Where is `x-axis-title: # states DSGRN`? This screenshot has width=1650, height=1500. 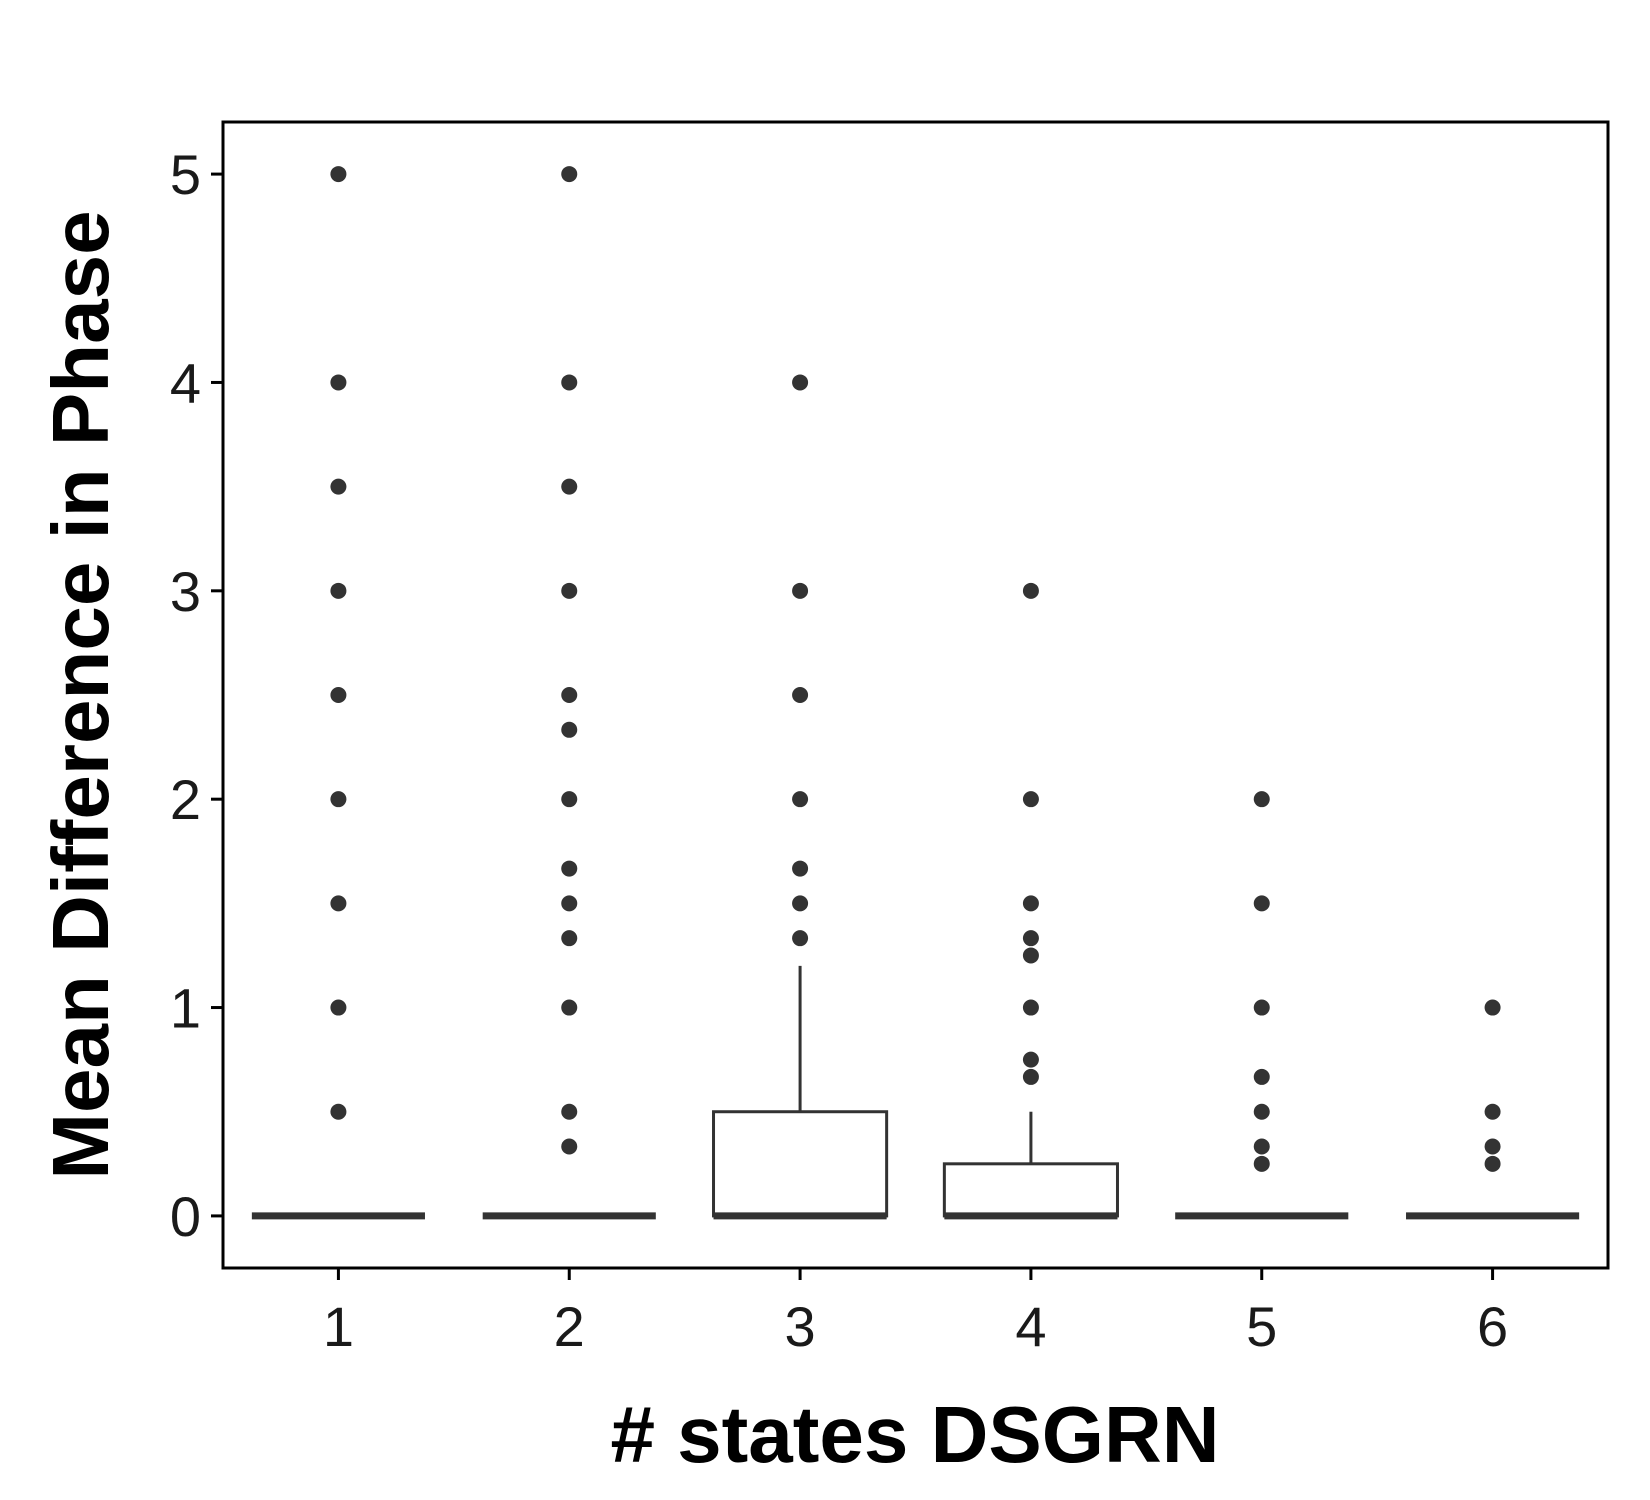 x-axis-title: # states DSGRN is located at coordinates (914, 1434).